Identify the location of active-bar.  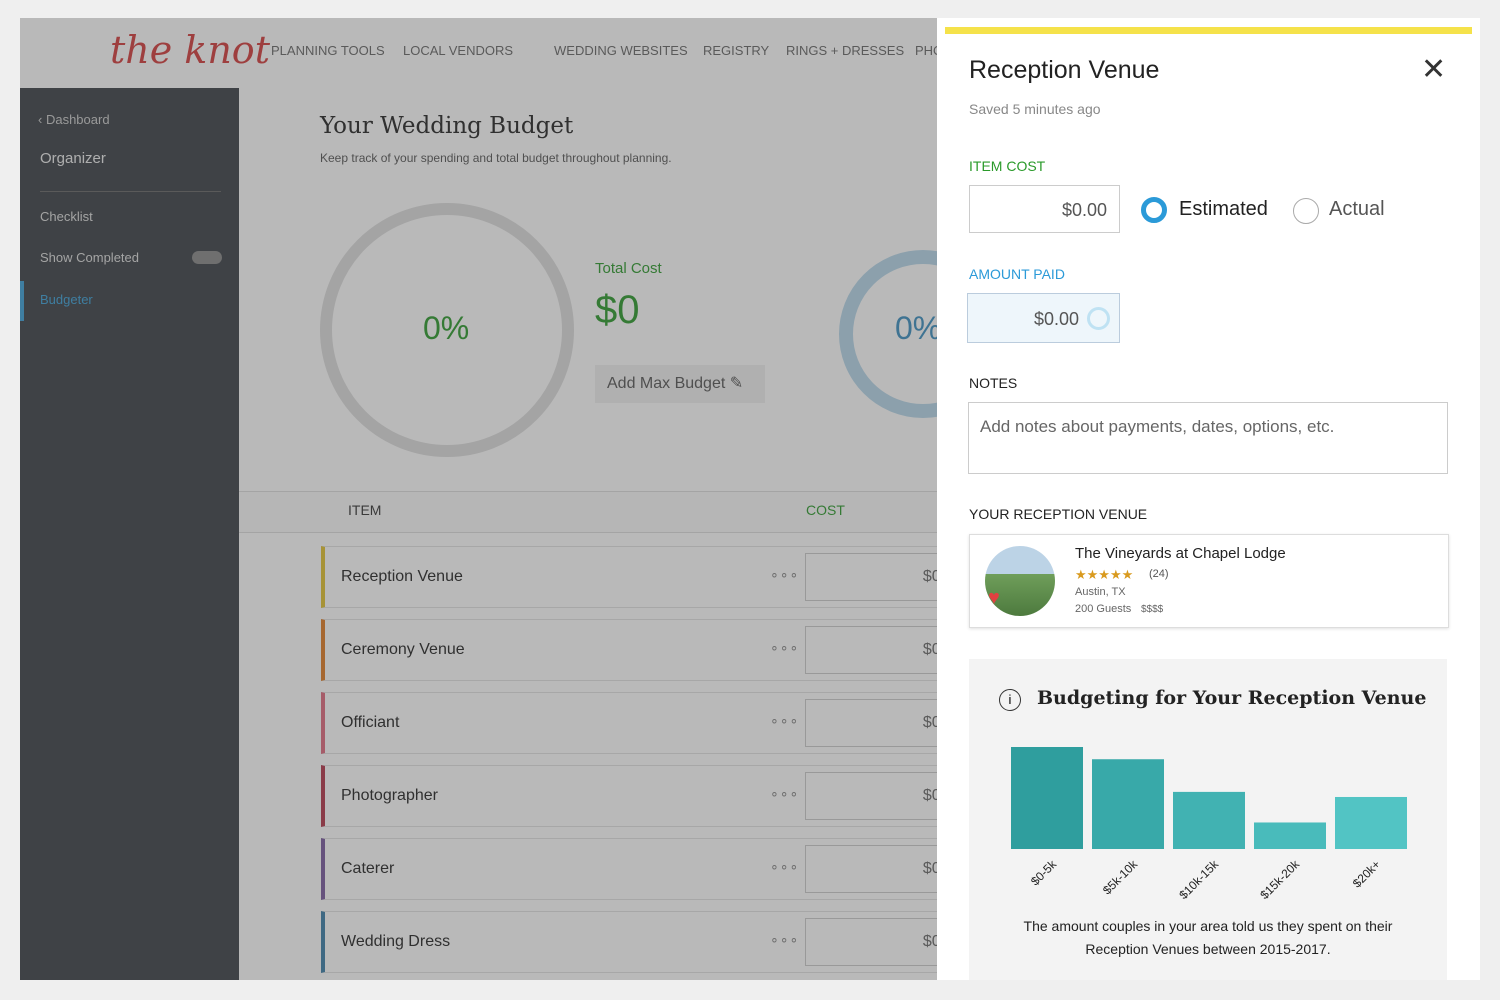
(22, 301).